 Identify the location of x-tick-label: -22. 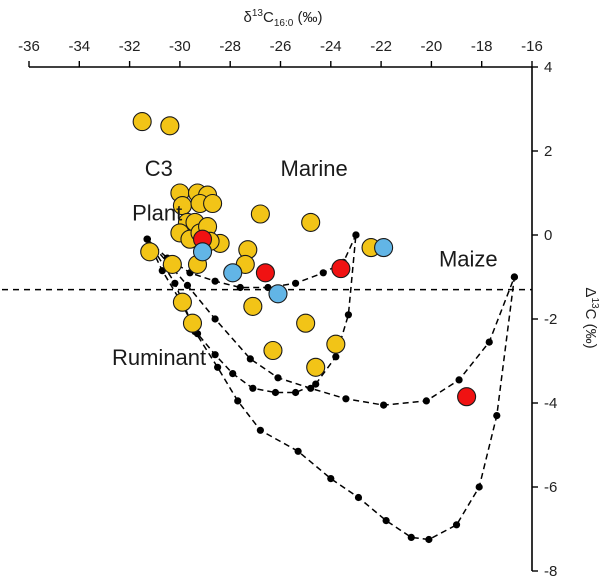
(381, 46).